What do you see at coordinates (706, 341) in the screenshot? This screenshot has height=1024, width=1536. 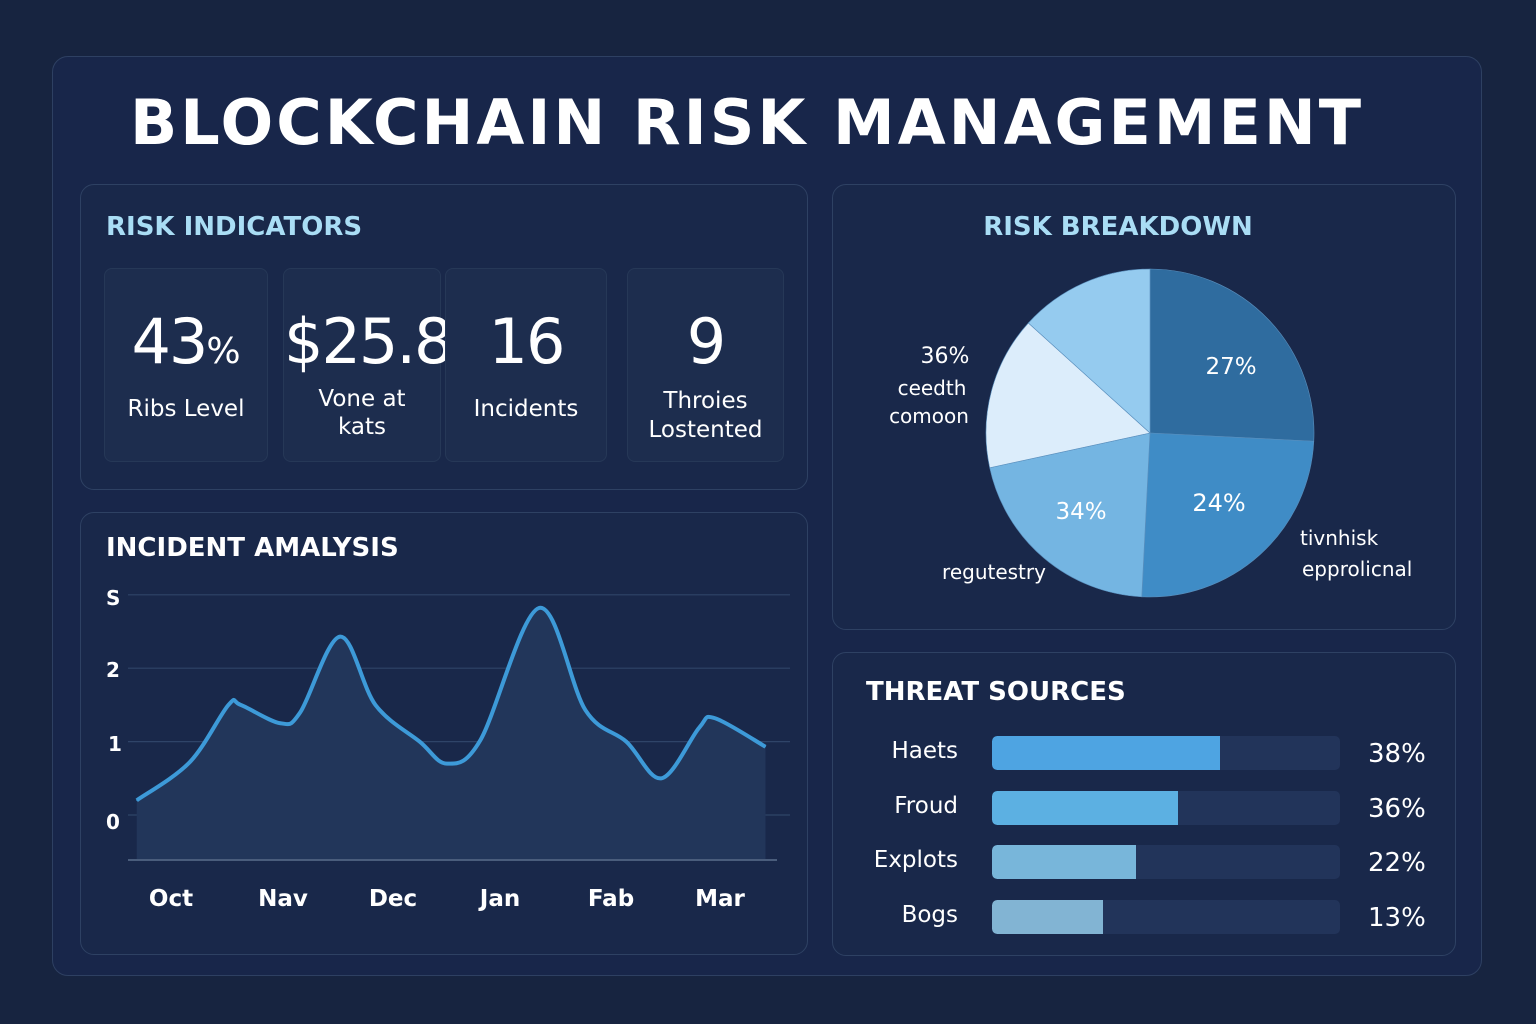 I see `kpi-value: 9` at bounding box center [706, 341].